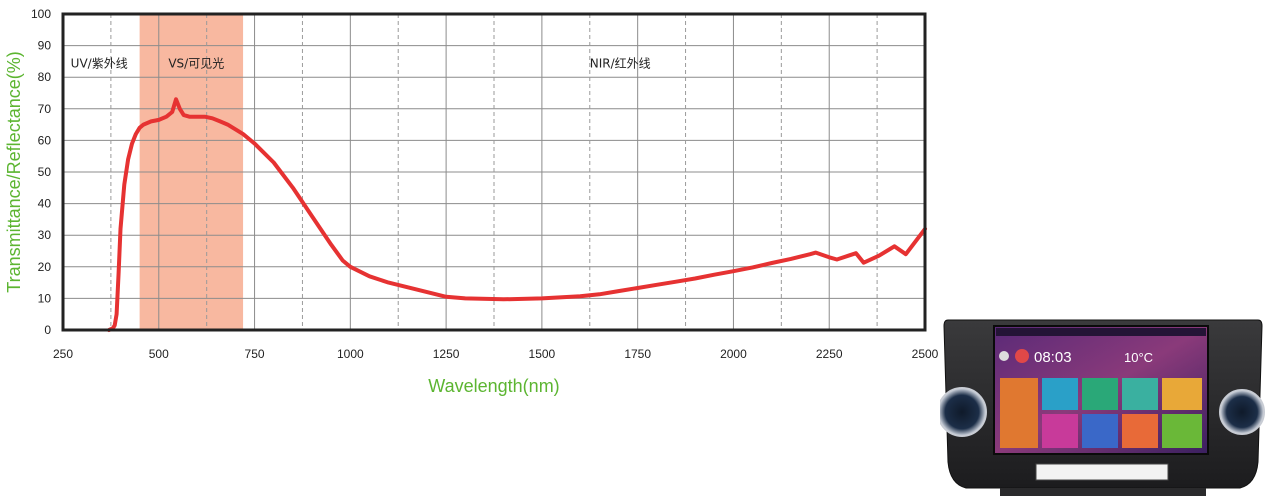 This screenshot has width=1269, height=500. What do you see at coordinates (255, 354) in the screenshot?
I see `x-tick-label: 750` at bounding box center [255, 354].